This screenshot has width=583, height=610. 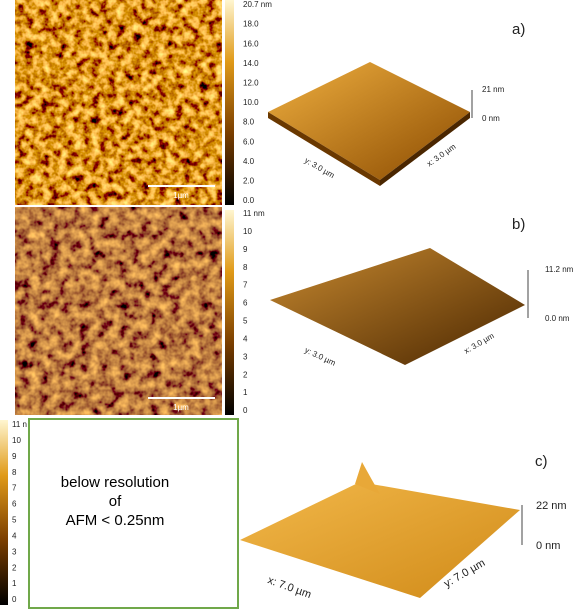 What do you see at coordinates (479, 343) in the screenshot?
I see `x-axis-label: x: 3.0 µm` at bounding box center [479, 343].